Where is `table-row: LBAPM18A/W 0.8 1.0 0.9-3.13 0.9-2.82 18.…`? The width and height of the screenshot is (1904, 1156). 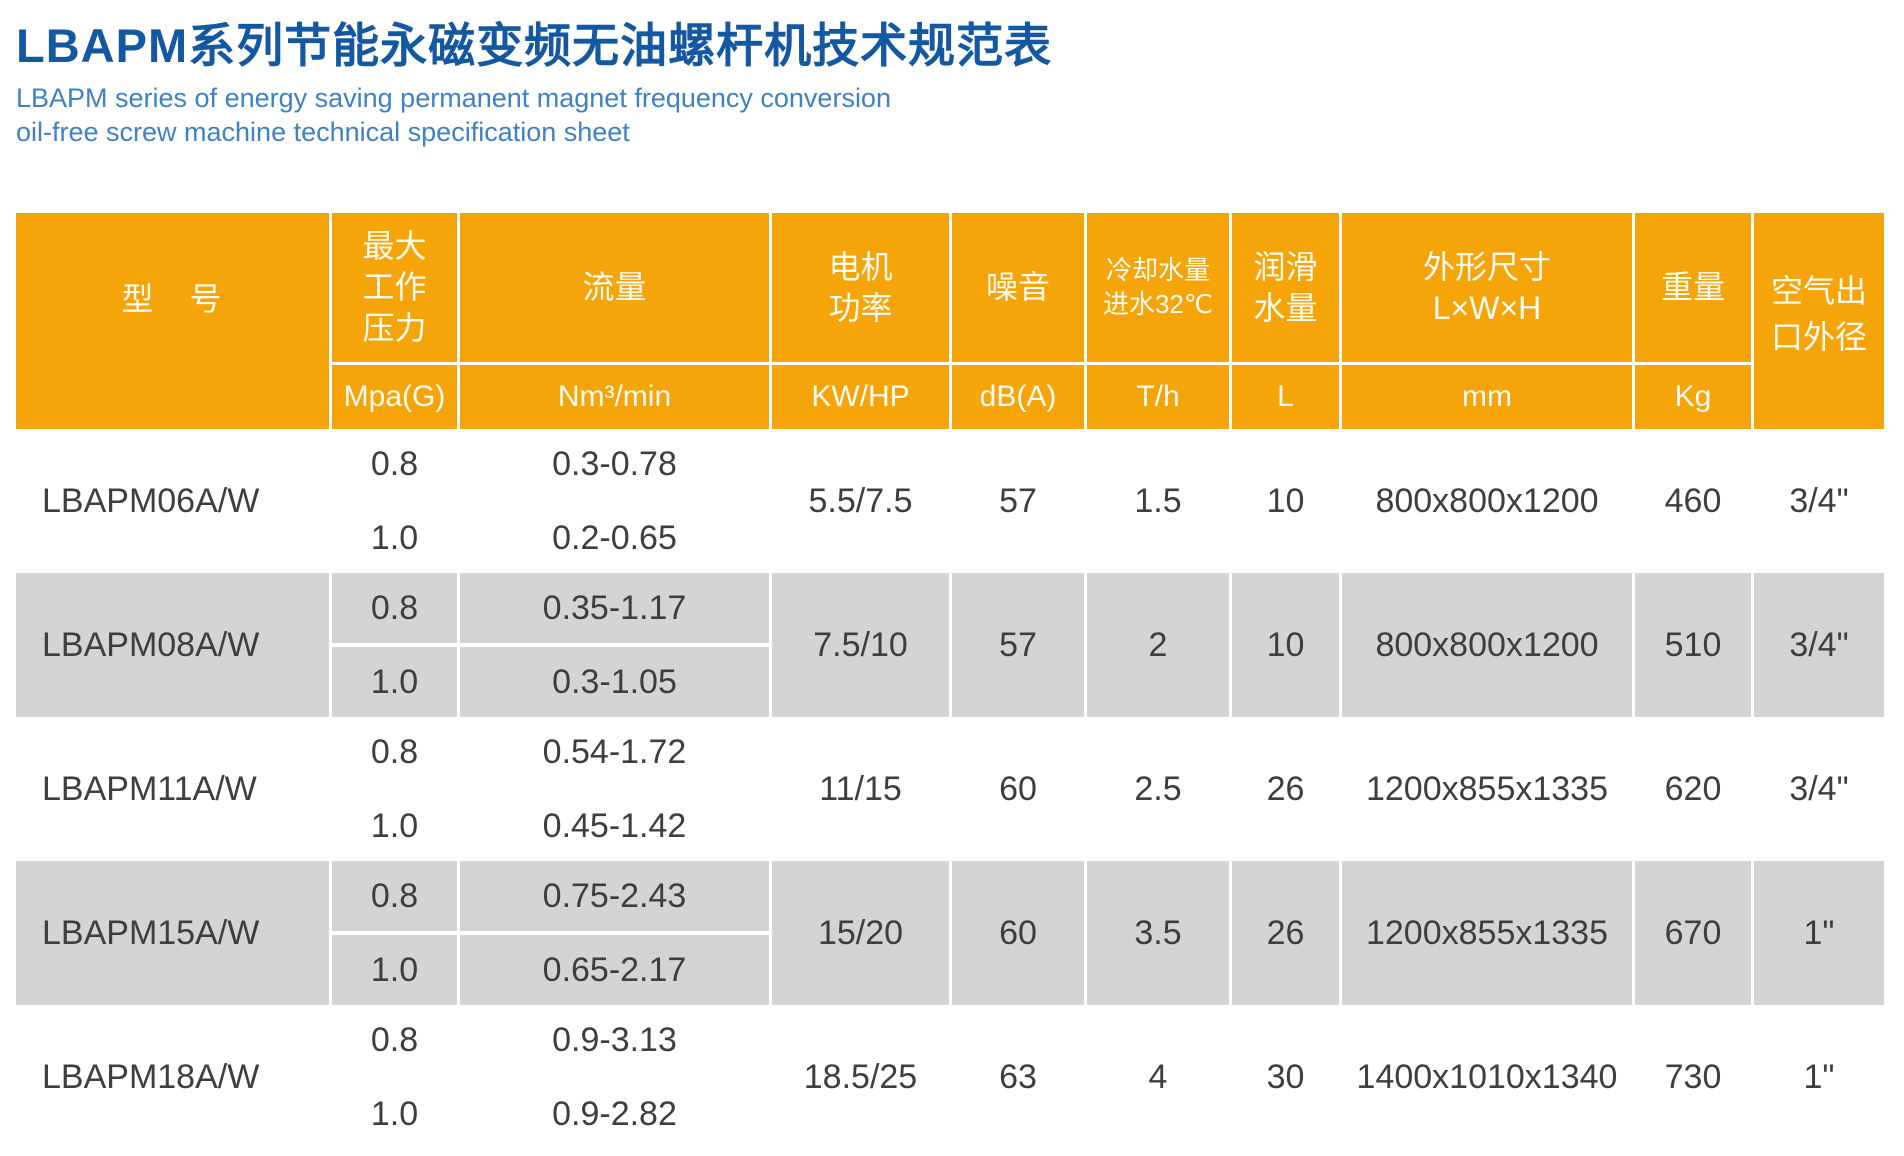
table-row: LBAPM18A/W 0.8 1.0 0.9-3.13 0.9-2.82 18.… is located at coordinates (950, 1077).